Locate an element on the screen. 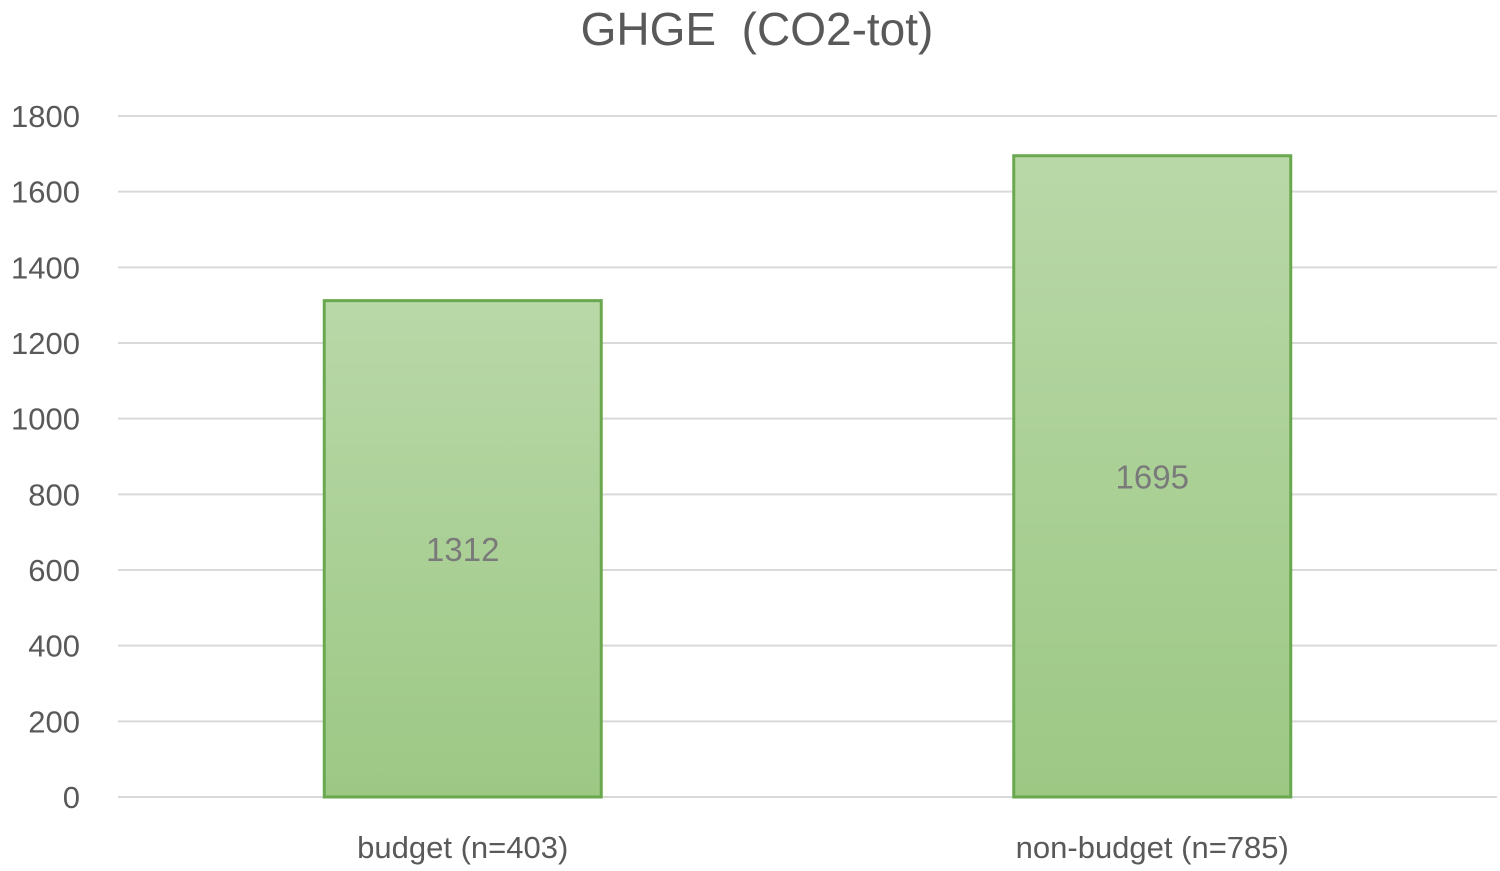 The height and width of the screenshot is (871, 1500). x-category-label-2: non-budget (n=785) is located at coordinates (1152, 847).